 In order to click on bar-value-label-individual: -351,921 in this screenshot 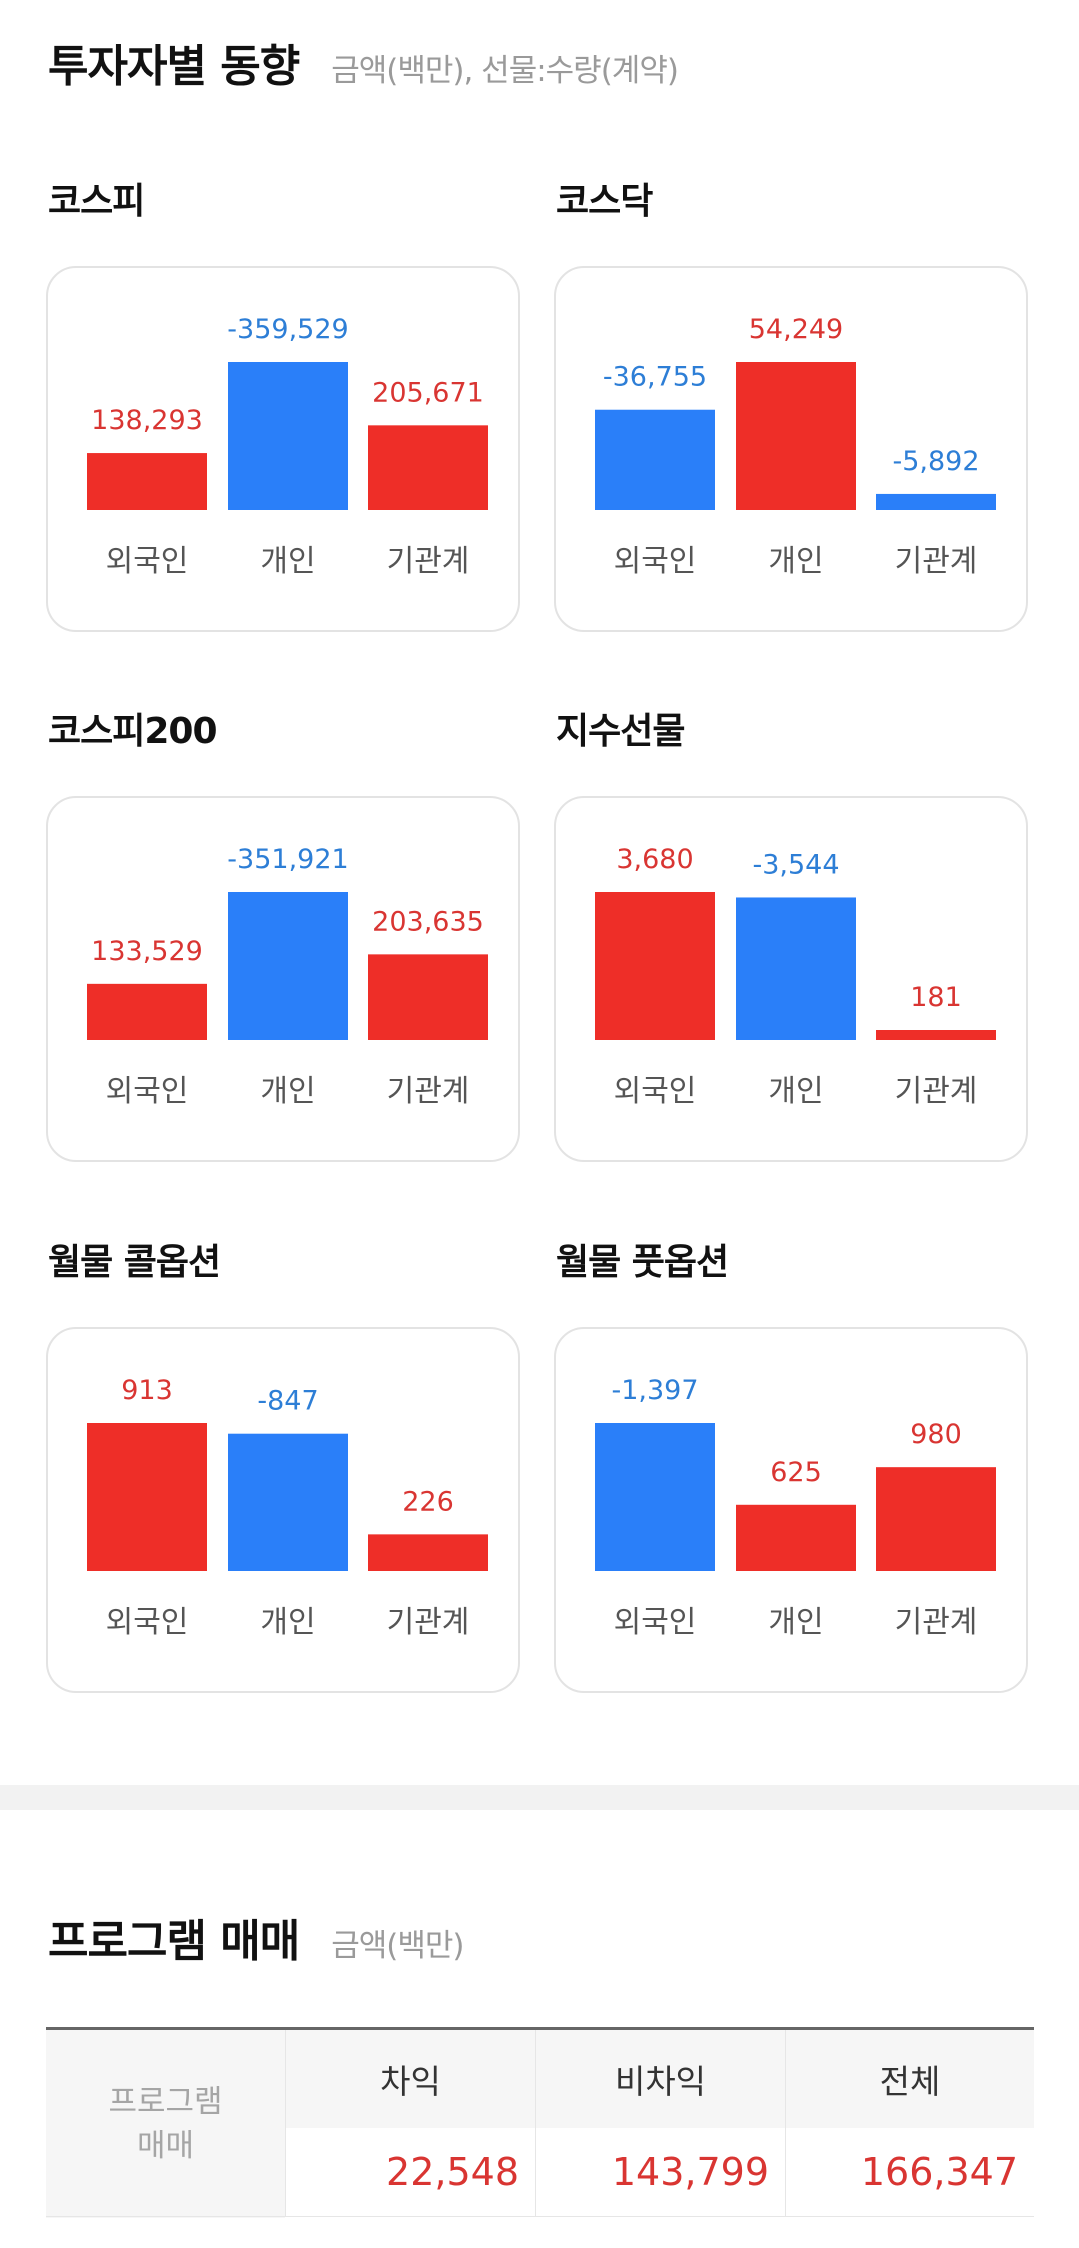, I will do `click(287, 859)`.